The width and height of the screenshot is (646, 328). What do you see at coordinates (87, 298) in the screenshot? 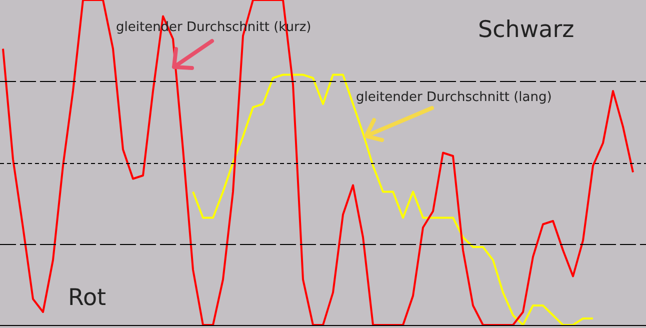
I see `annotation: Rot` at bounding box center [87, 298].